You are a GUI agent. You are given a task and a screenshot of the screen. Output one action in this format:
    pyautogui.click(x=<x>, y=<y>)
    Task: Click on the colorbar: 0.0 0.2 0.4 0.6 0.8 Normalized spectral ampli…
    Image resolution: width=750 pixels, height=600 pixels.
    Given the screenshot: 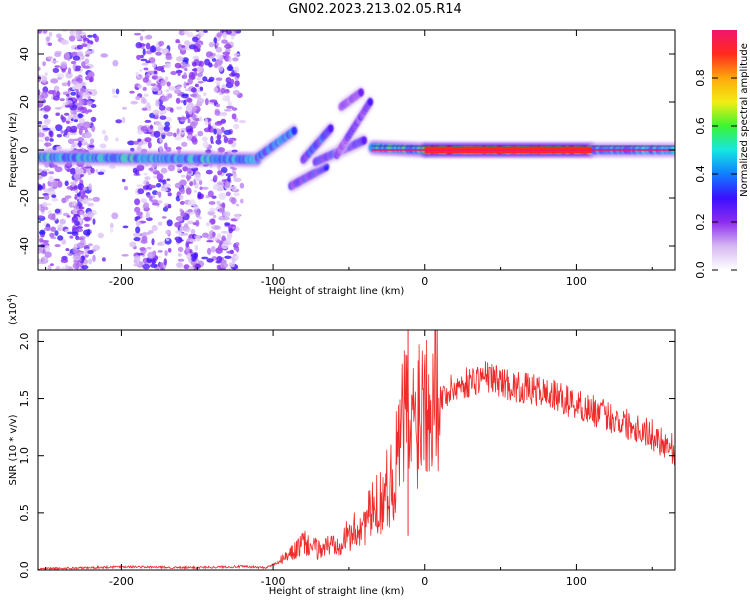 What is the action you would take?
    pyautogui.click(x=722, y=154)
    